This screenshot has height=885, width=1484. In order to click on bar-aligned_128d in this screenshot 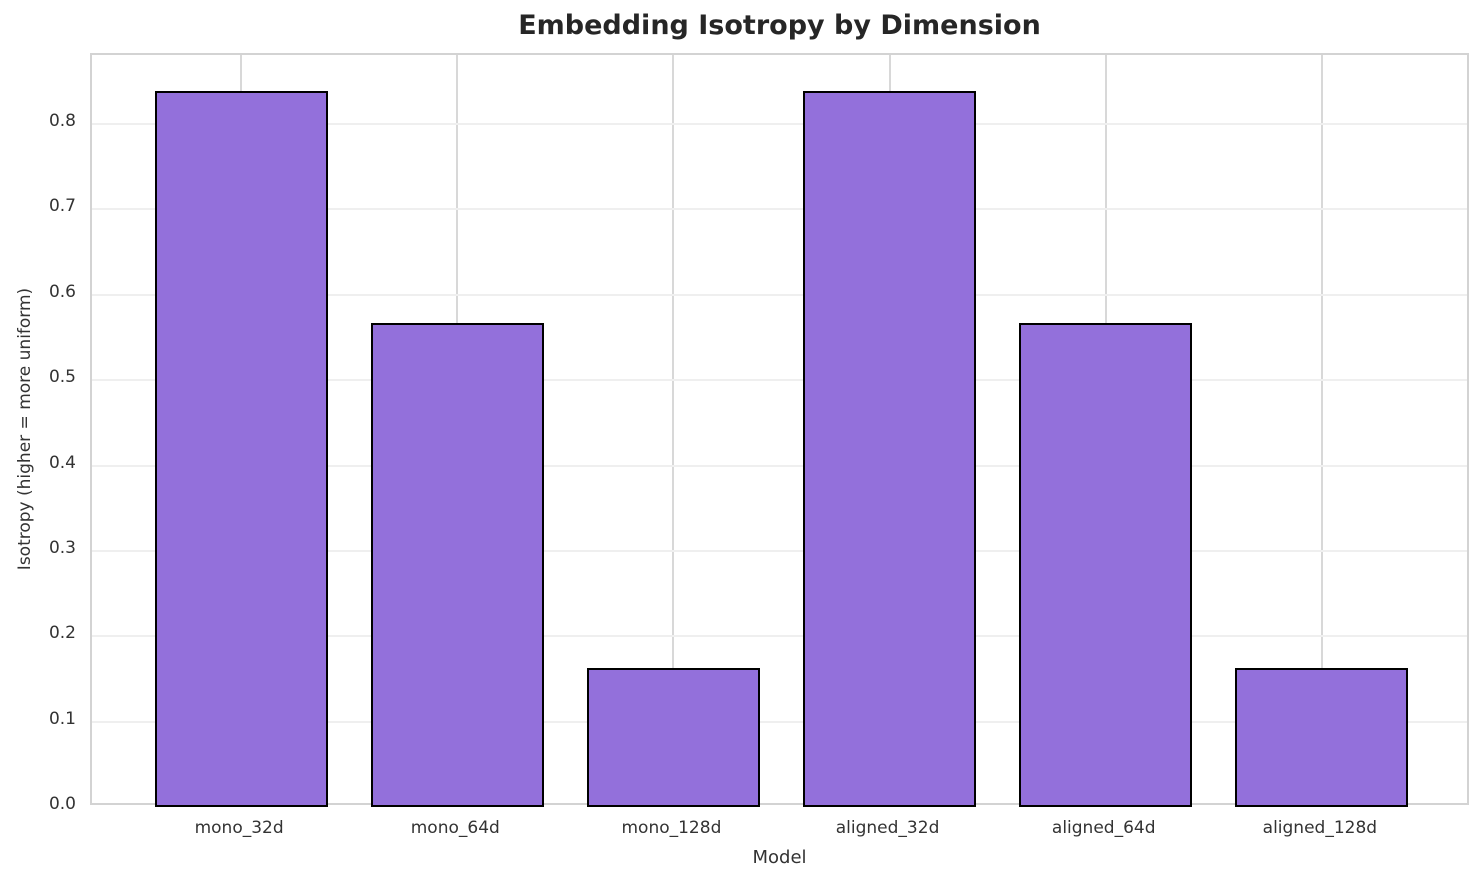, I will do `click(1322, 737)`.